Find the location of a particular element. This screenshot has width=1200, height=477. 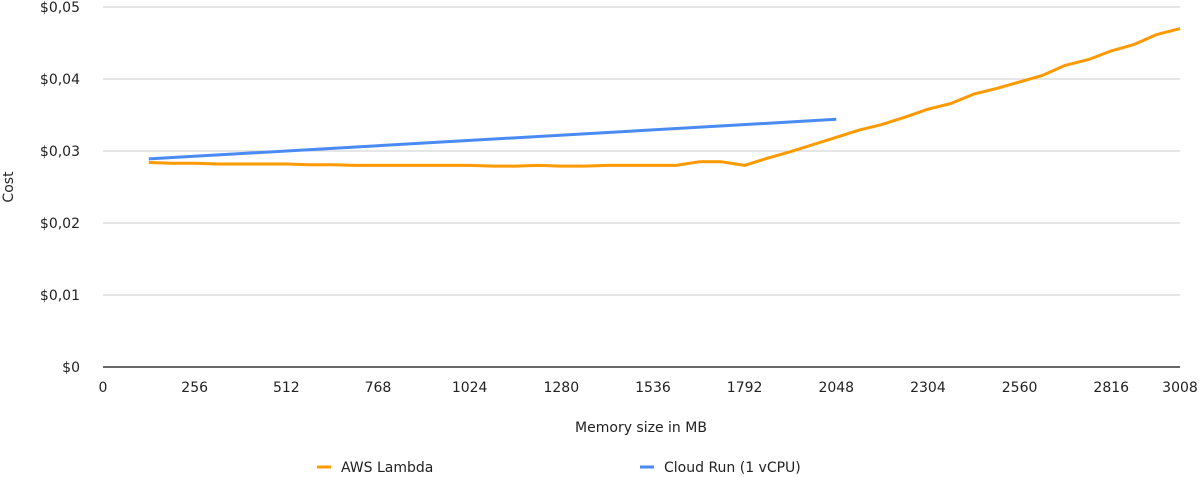

x-tick-label: 1536 is located at coordinates (653, 388).